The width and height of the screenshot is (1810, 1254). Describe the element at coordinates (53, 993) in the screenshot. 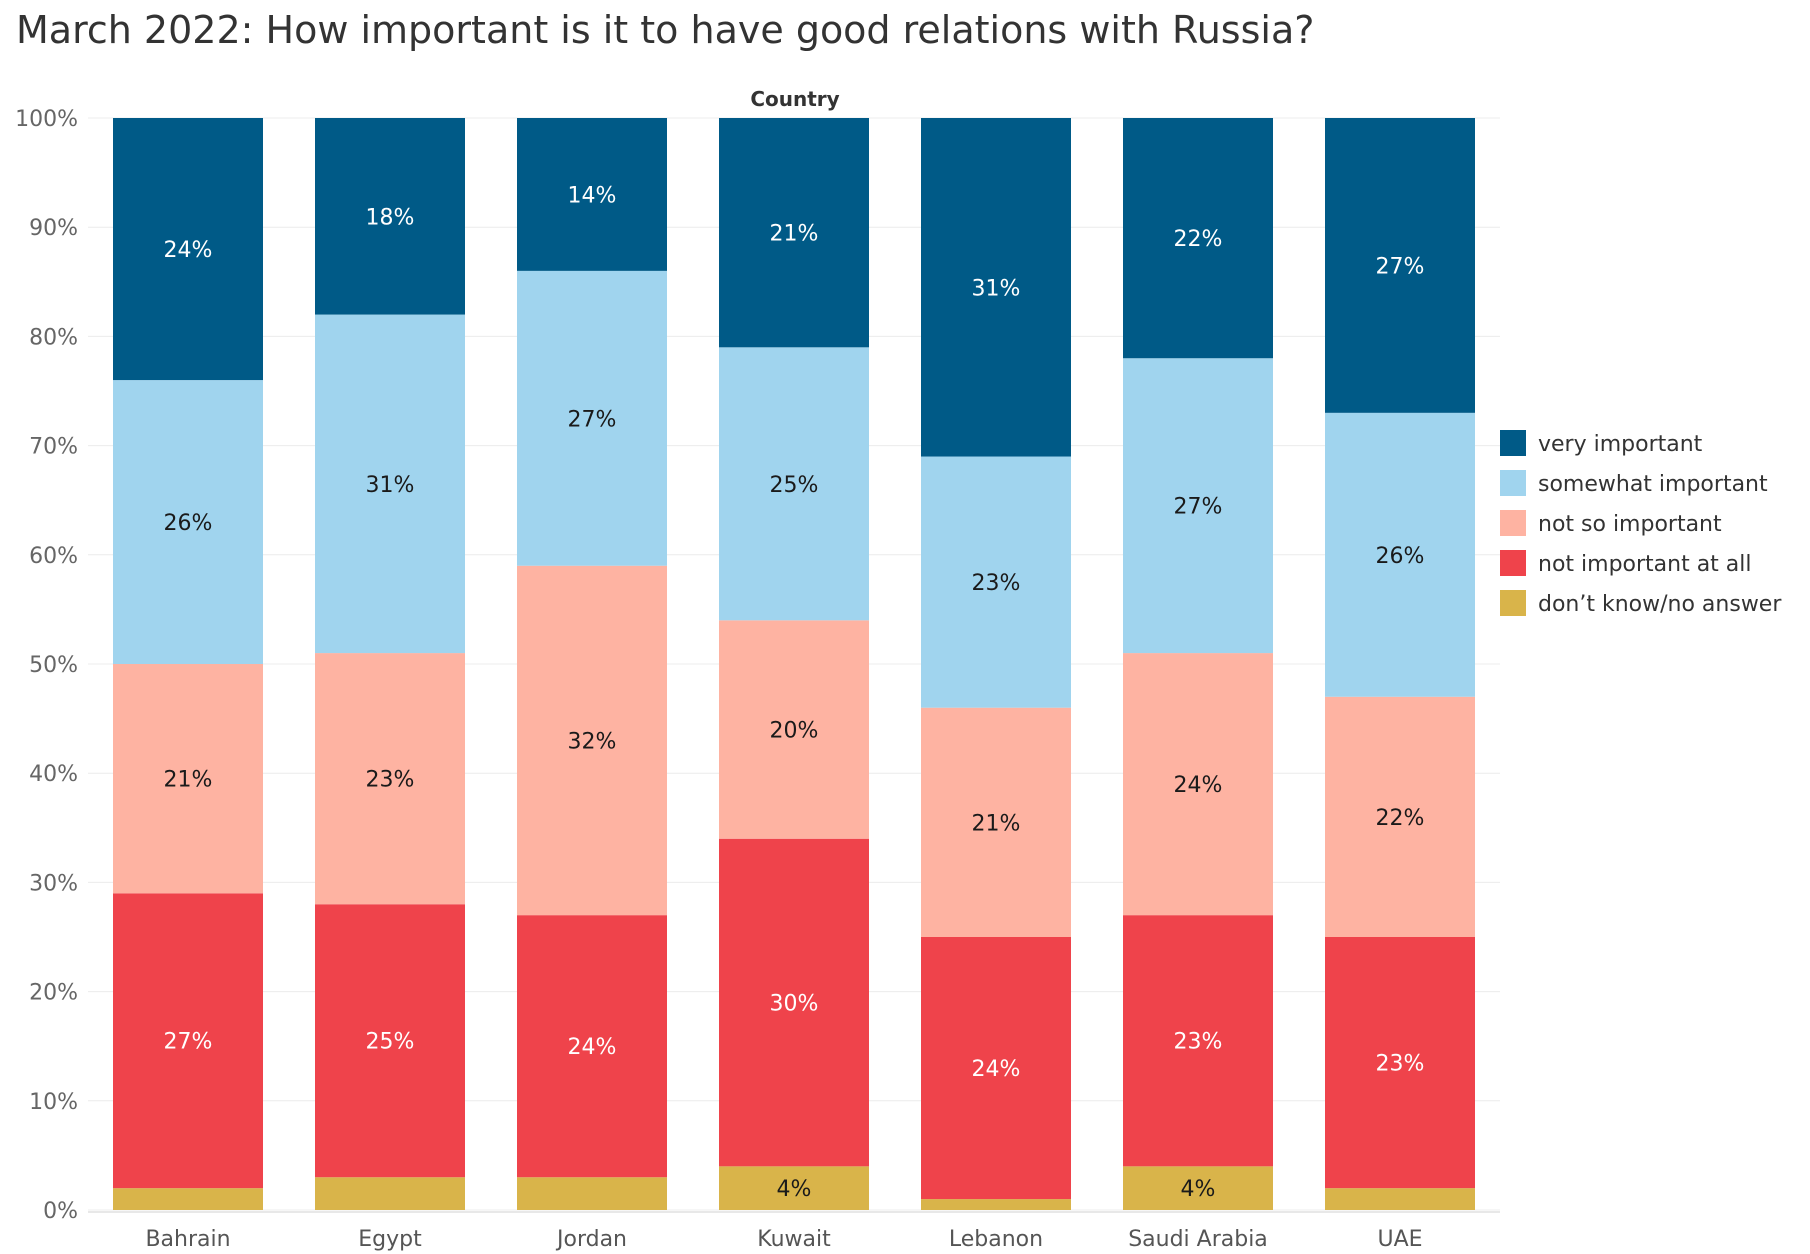

I see `y-tick-label: 20%` at that location.